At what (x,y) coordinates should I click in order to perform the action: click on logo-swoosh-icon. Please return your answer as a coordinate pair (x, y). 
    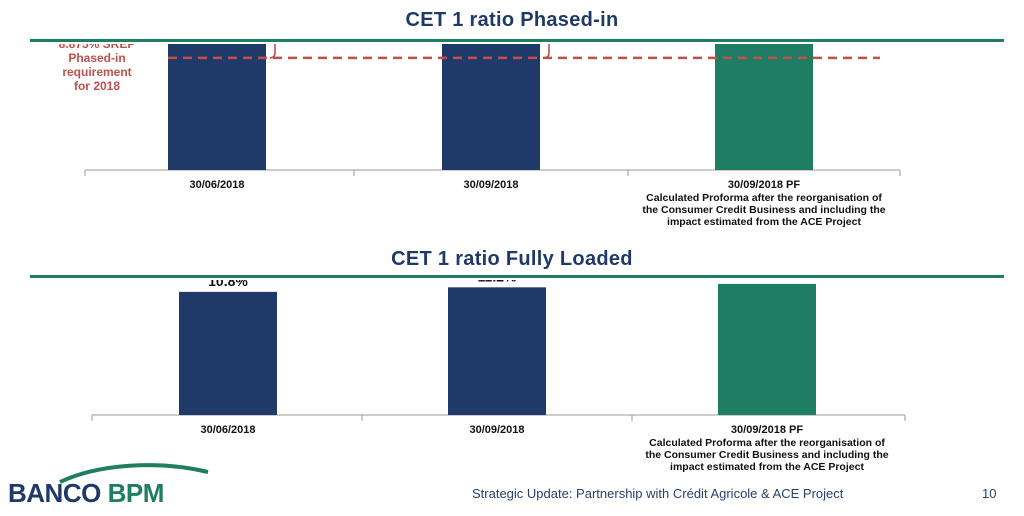
    Looking at the image, I should click on (134, 473).